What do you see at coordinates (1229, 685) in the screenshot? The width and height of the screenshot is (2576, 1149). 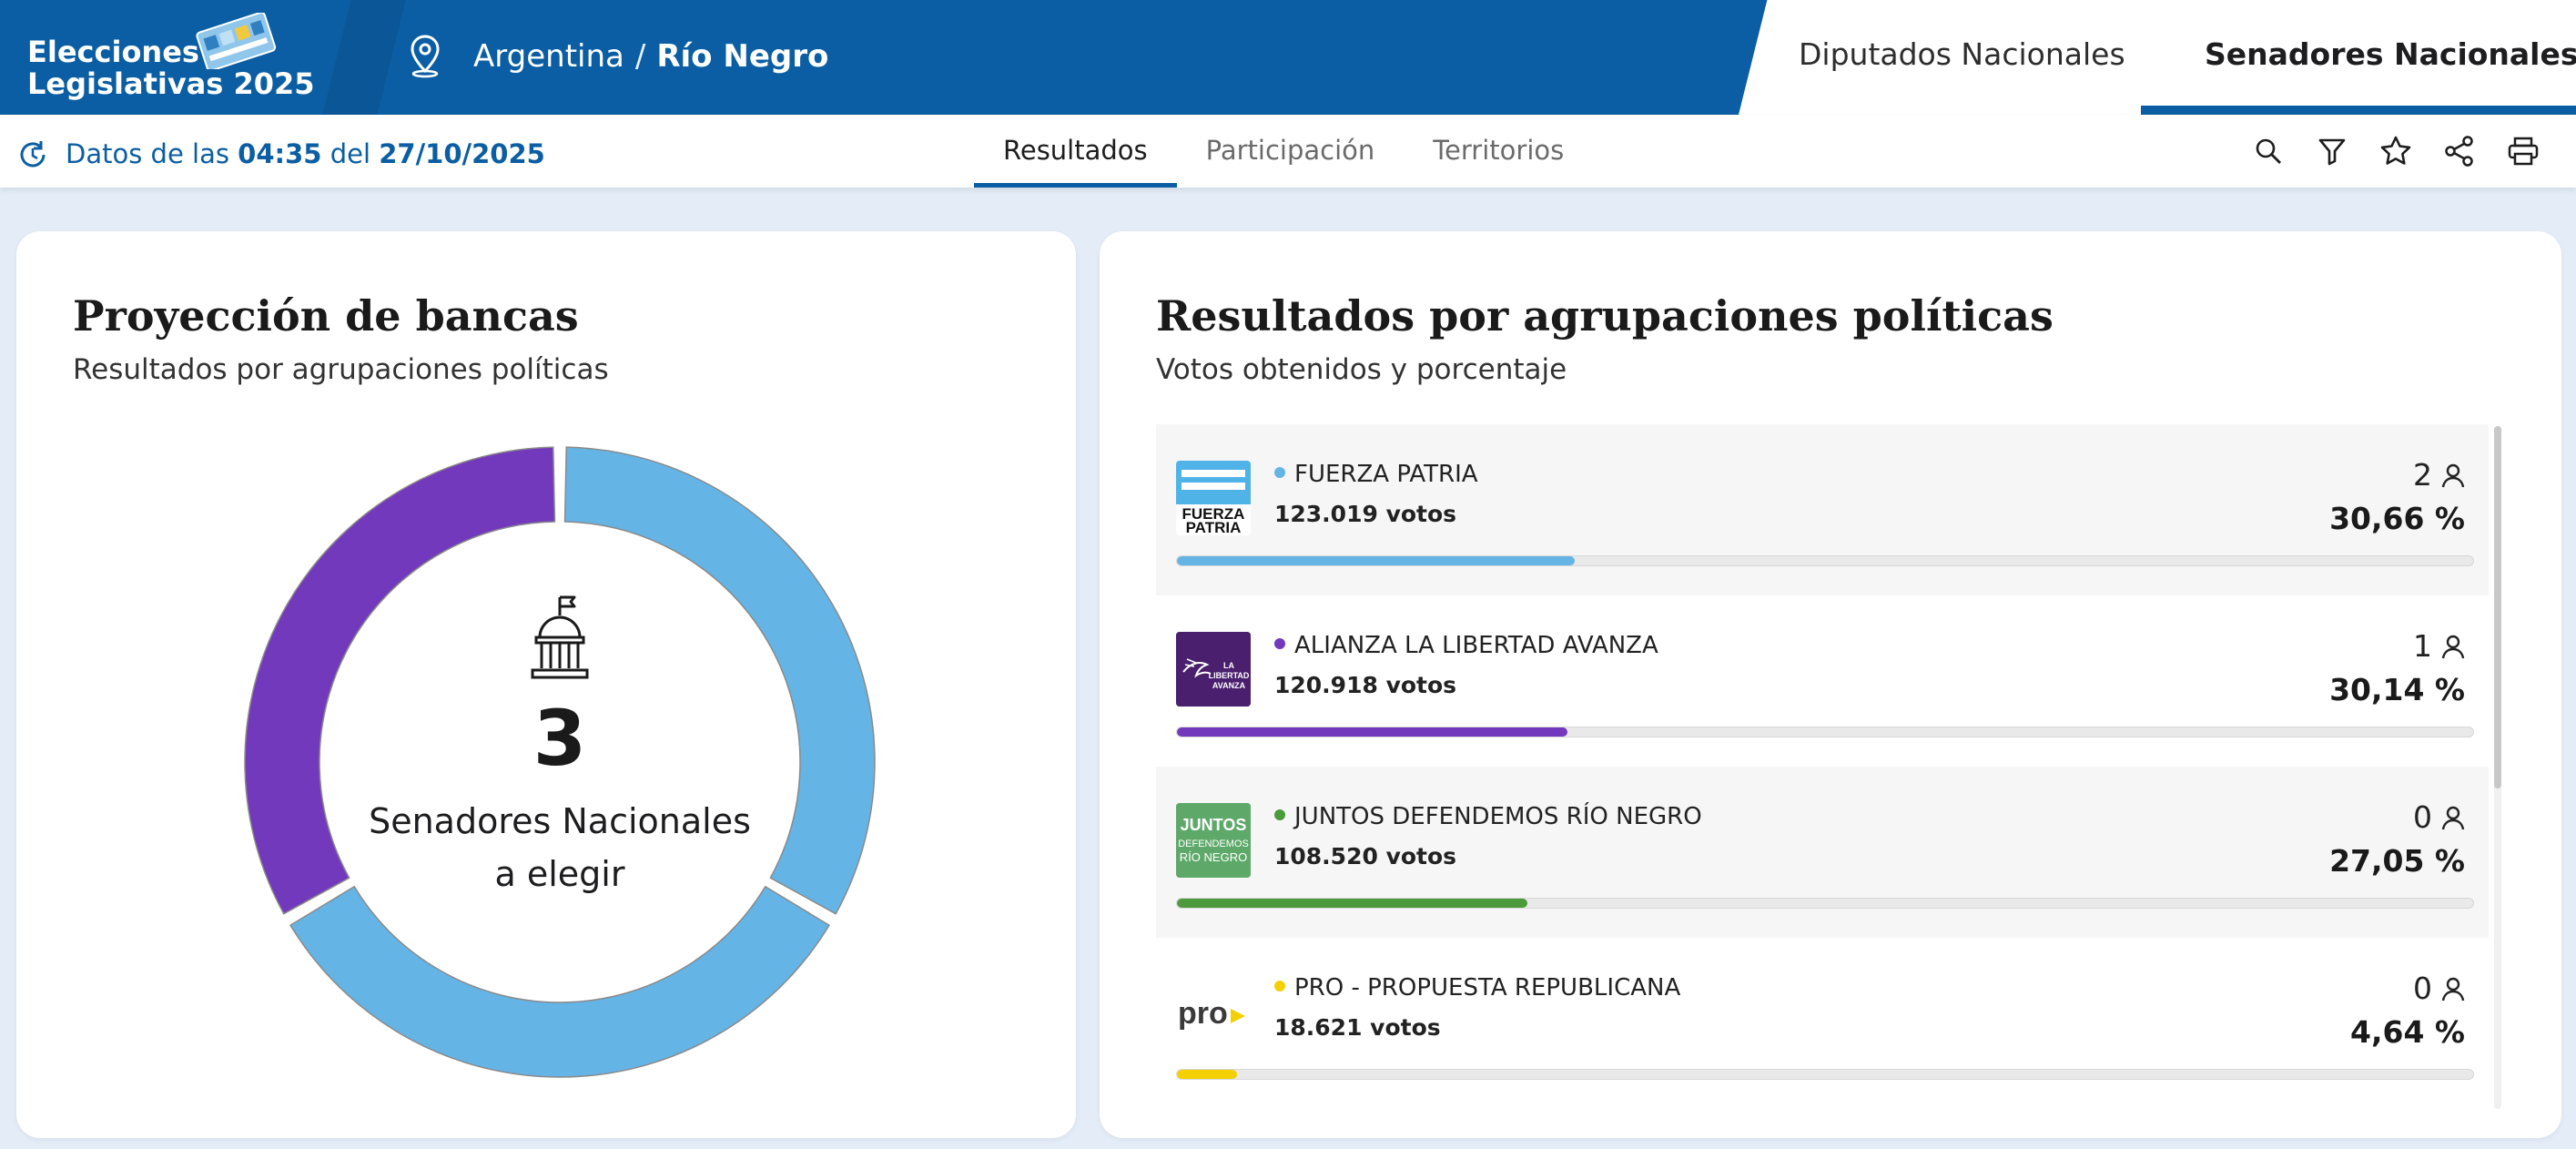 I see `svg-text: AVANZA` at bounding box center [1229, 685].